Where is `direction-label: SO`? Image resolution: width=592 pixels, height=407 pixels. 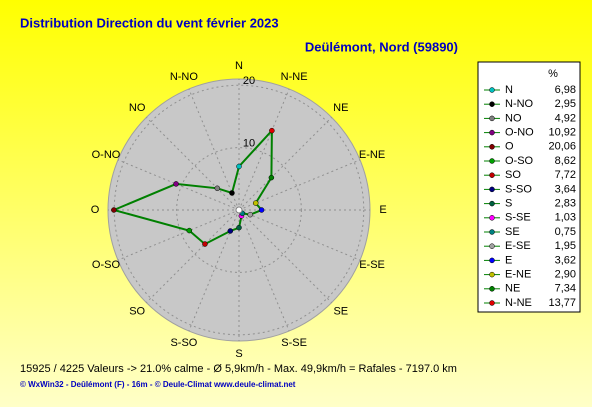 direction-label: SO is located at coordinates (137, 312).